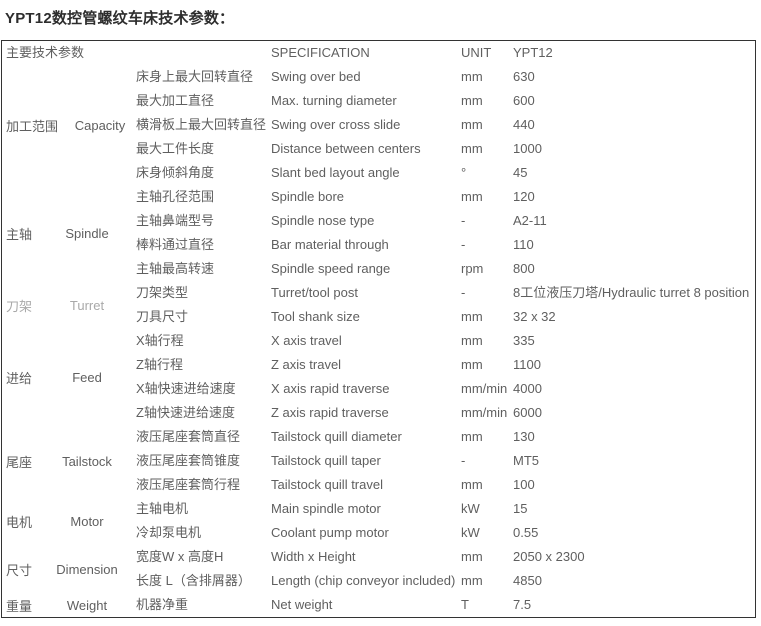 The height and width of the screenshot is (626, 761). Describe the element at coordinates (445, 509) in the screenshot. I see `table-row: 主轴电机 Main spindle motor kW 15` at that location.